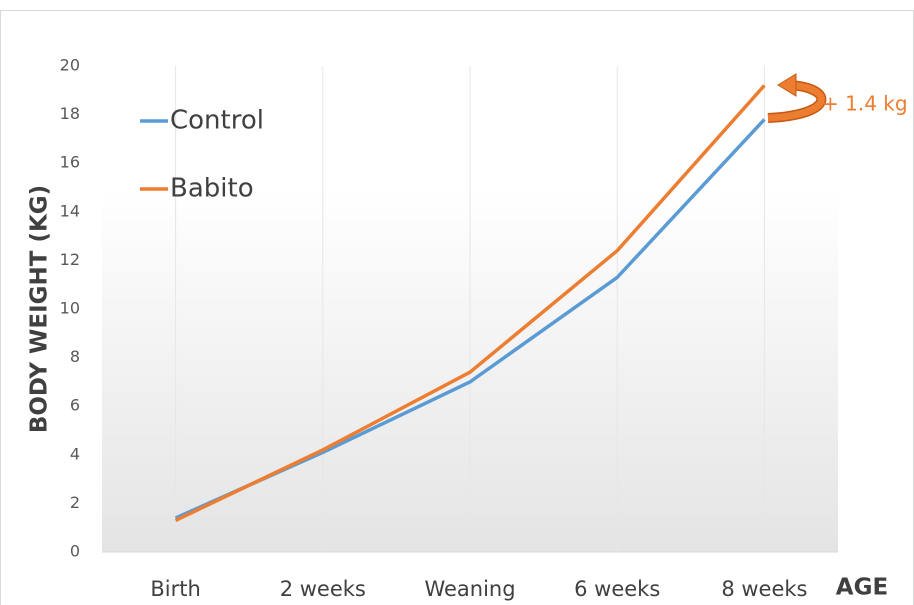 The width and height of the screenshot is (914, 605). Describe the element at coordinates (75, 356) in the screenshot. I see `y-tick-label: 8` at that location.